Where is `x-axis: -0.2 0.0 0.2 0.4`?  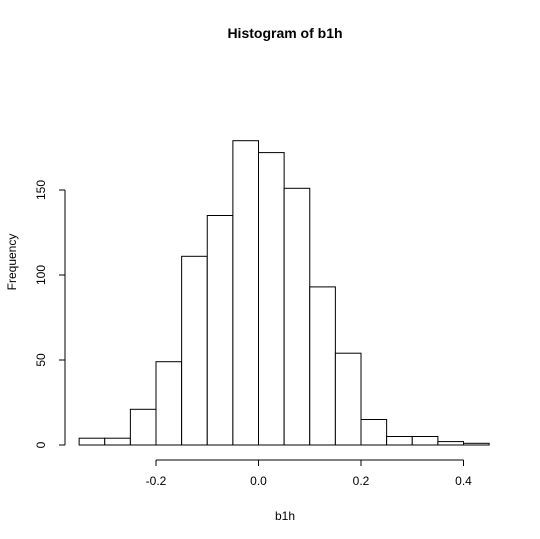
x-axis: -0.2 0.0 0.2 0.4 is located at coordinates (309, 473).